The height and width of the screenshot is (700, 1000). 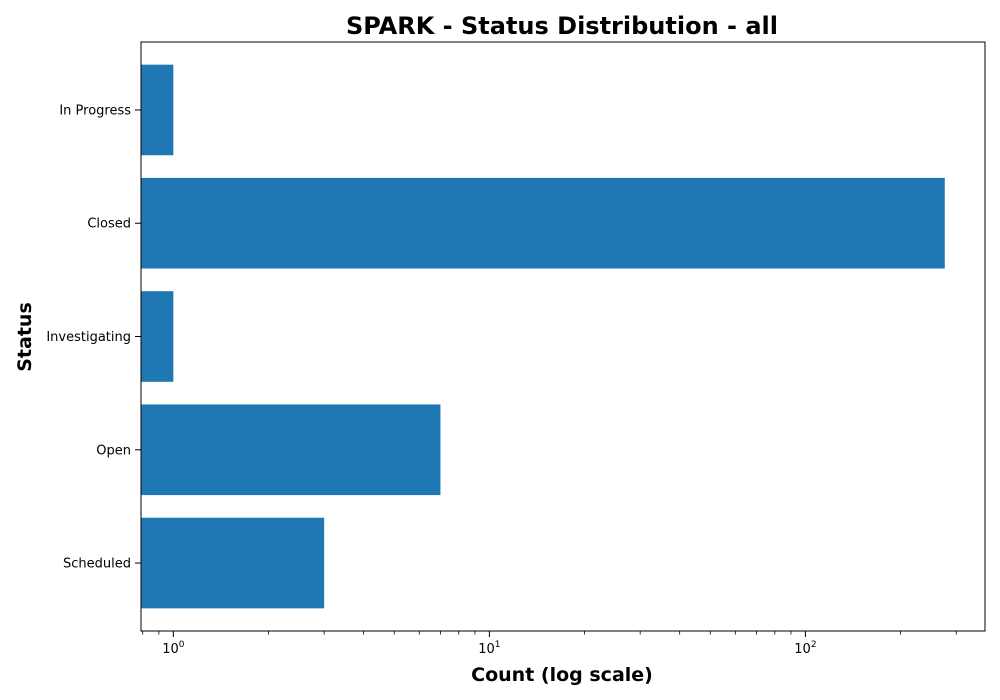 I want to click on bar-investigating, so click(x=157, y=336).